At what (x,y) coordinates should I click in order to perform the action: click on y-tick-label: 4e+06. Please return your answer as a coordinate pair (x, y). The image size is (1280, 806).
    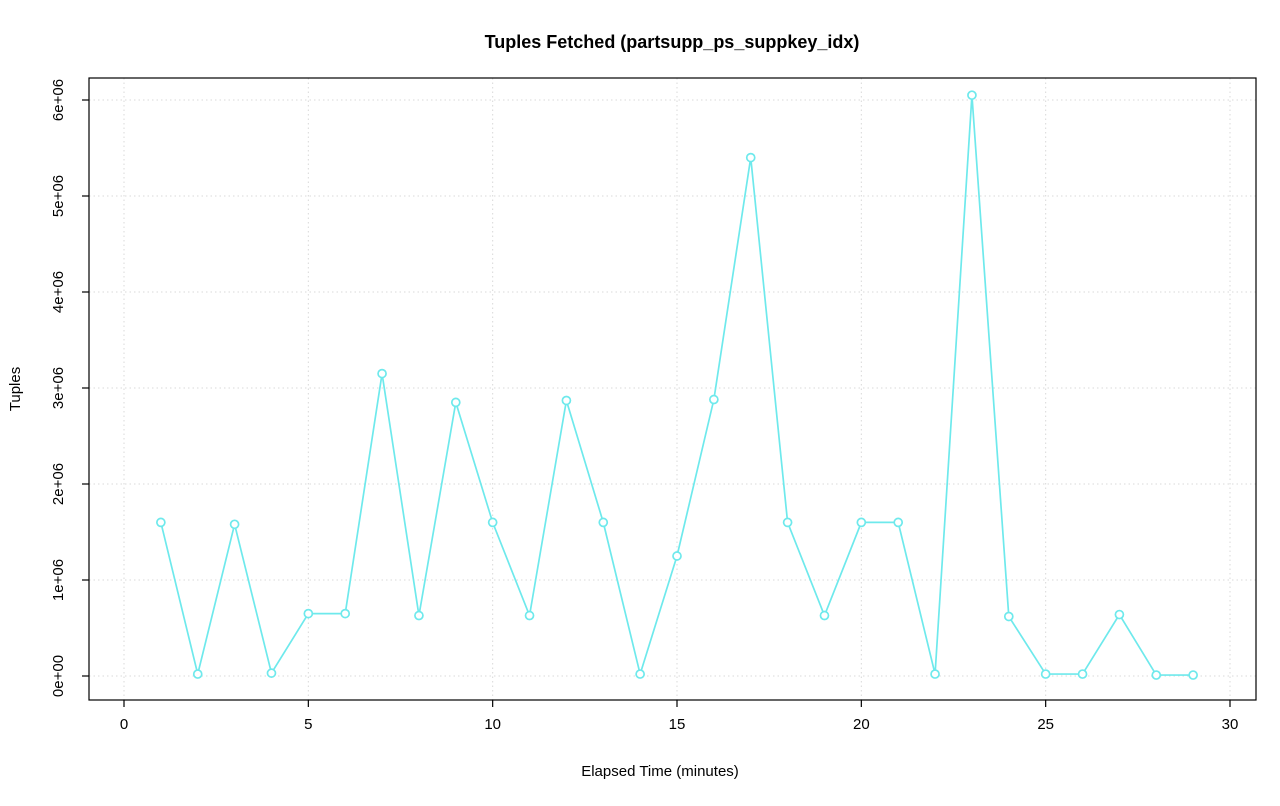
    Looking at the image, I should click on (58, 292).